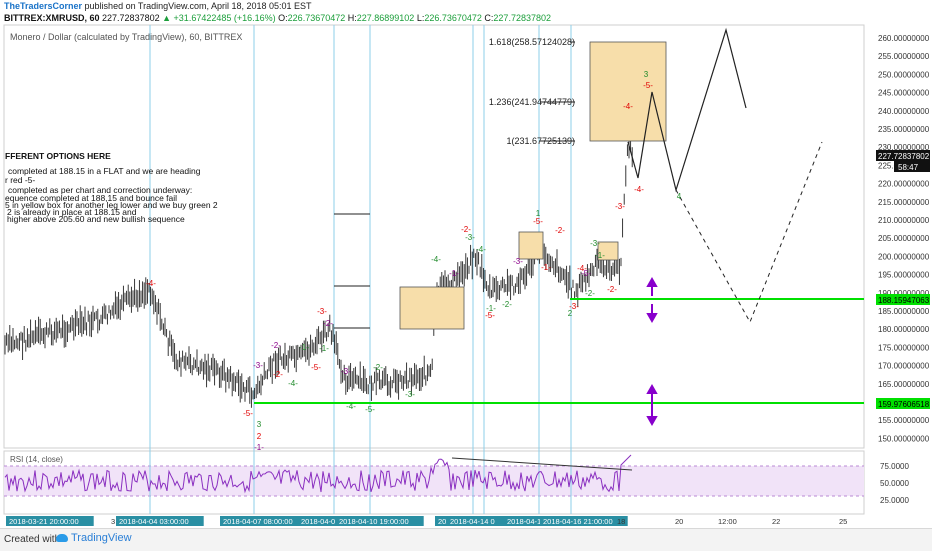 This screenshot has height=551, width=932. I want to click on time-label: 22, so click(776, 521).